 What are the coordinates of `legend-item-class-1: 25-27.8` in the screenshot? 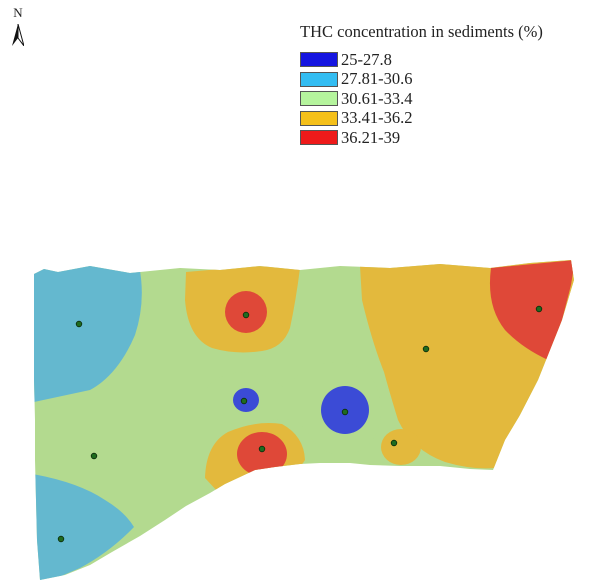 It's located at (421, 60).